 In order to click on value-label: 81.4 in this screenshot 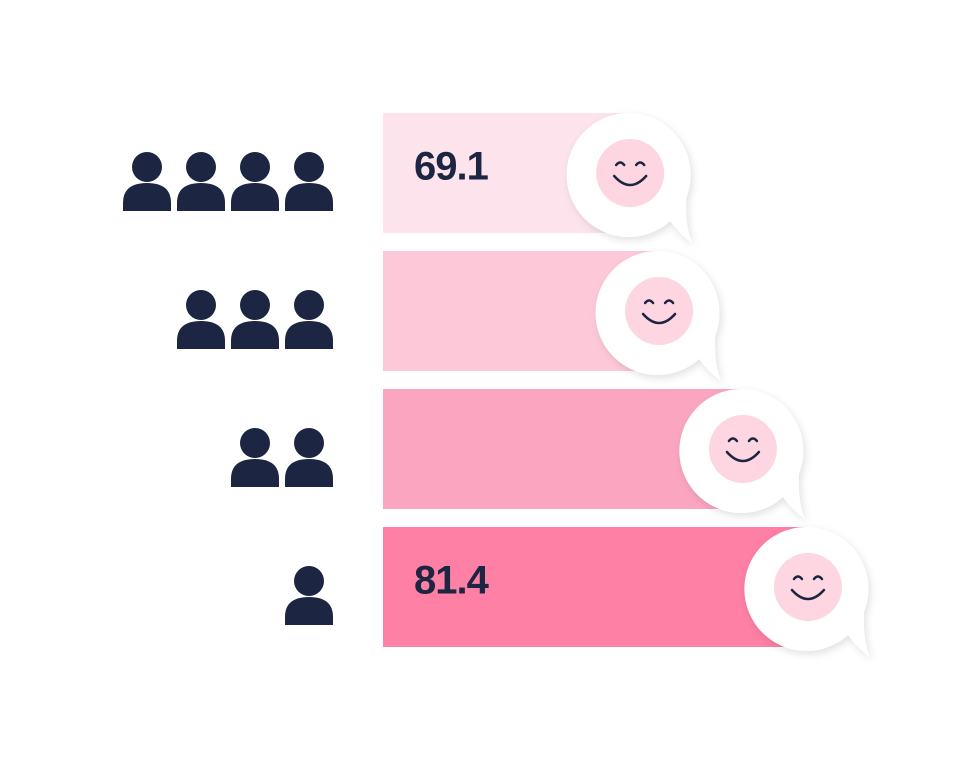, I will do `click(452, 581)`.